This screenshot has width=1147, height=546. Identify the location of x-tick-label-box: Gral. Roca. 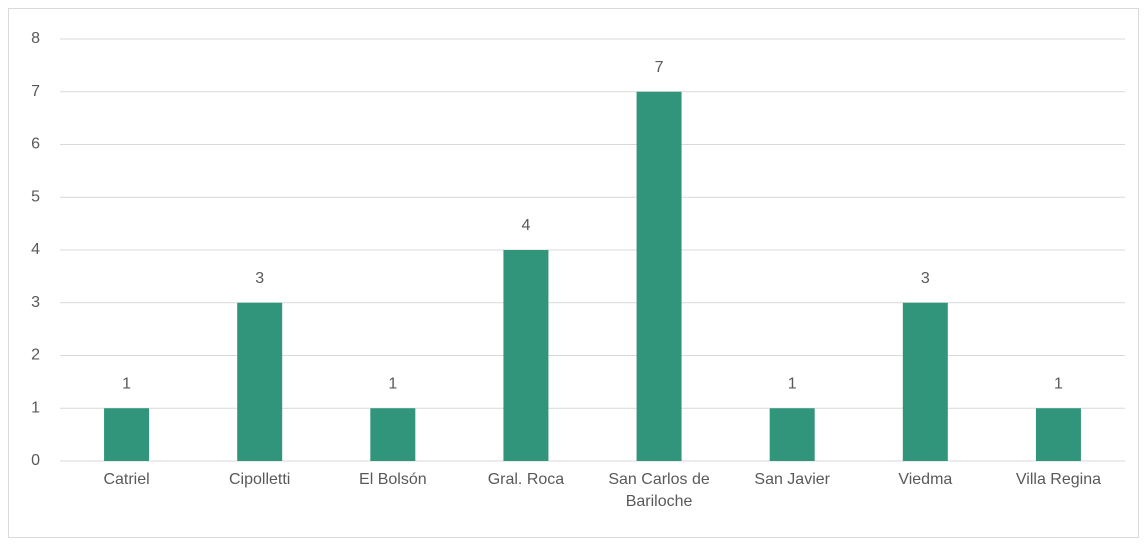
(526, 479).